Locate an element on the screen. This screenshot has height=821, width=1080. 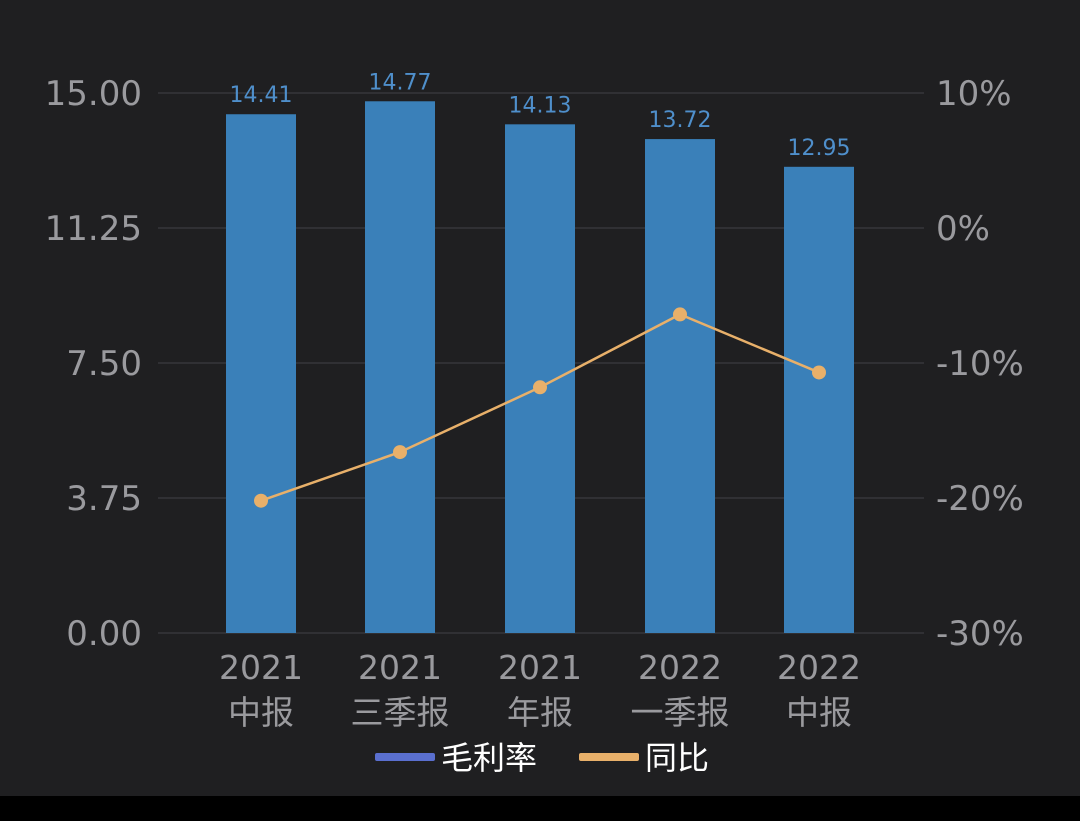
left-axis-tick-label: 7.50 is located at coordinates (104, 364).